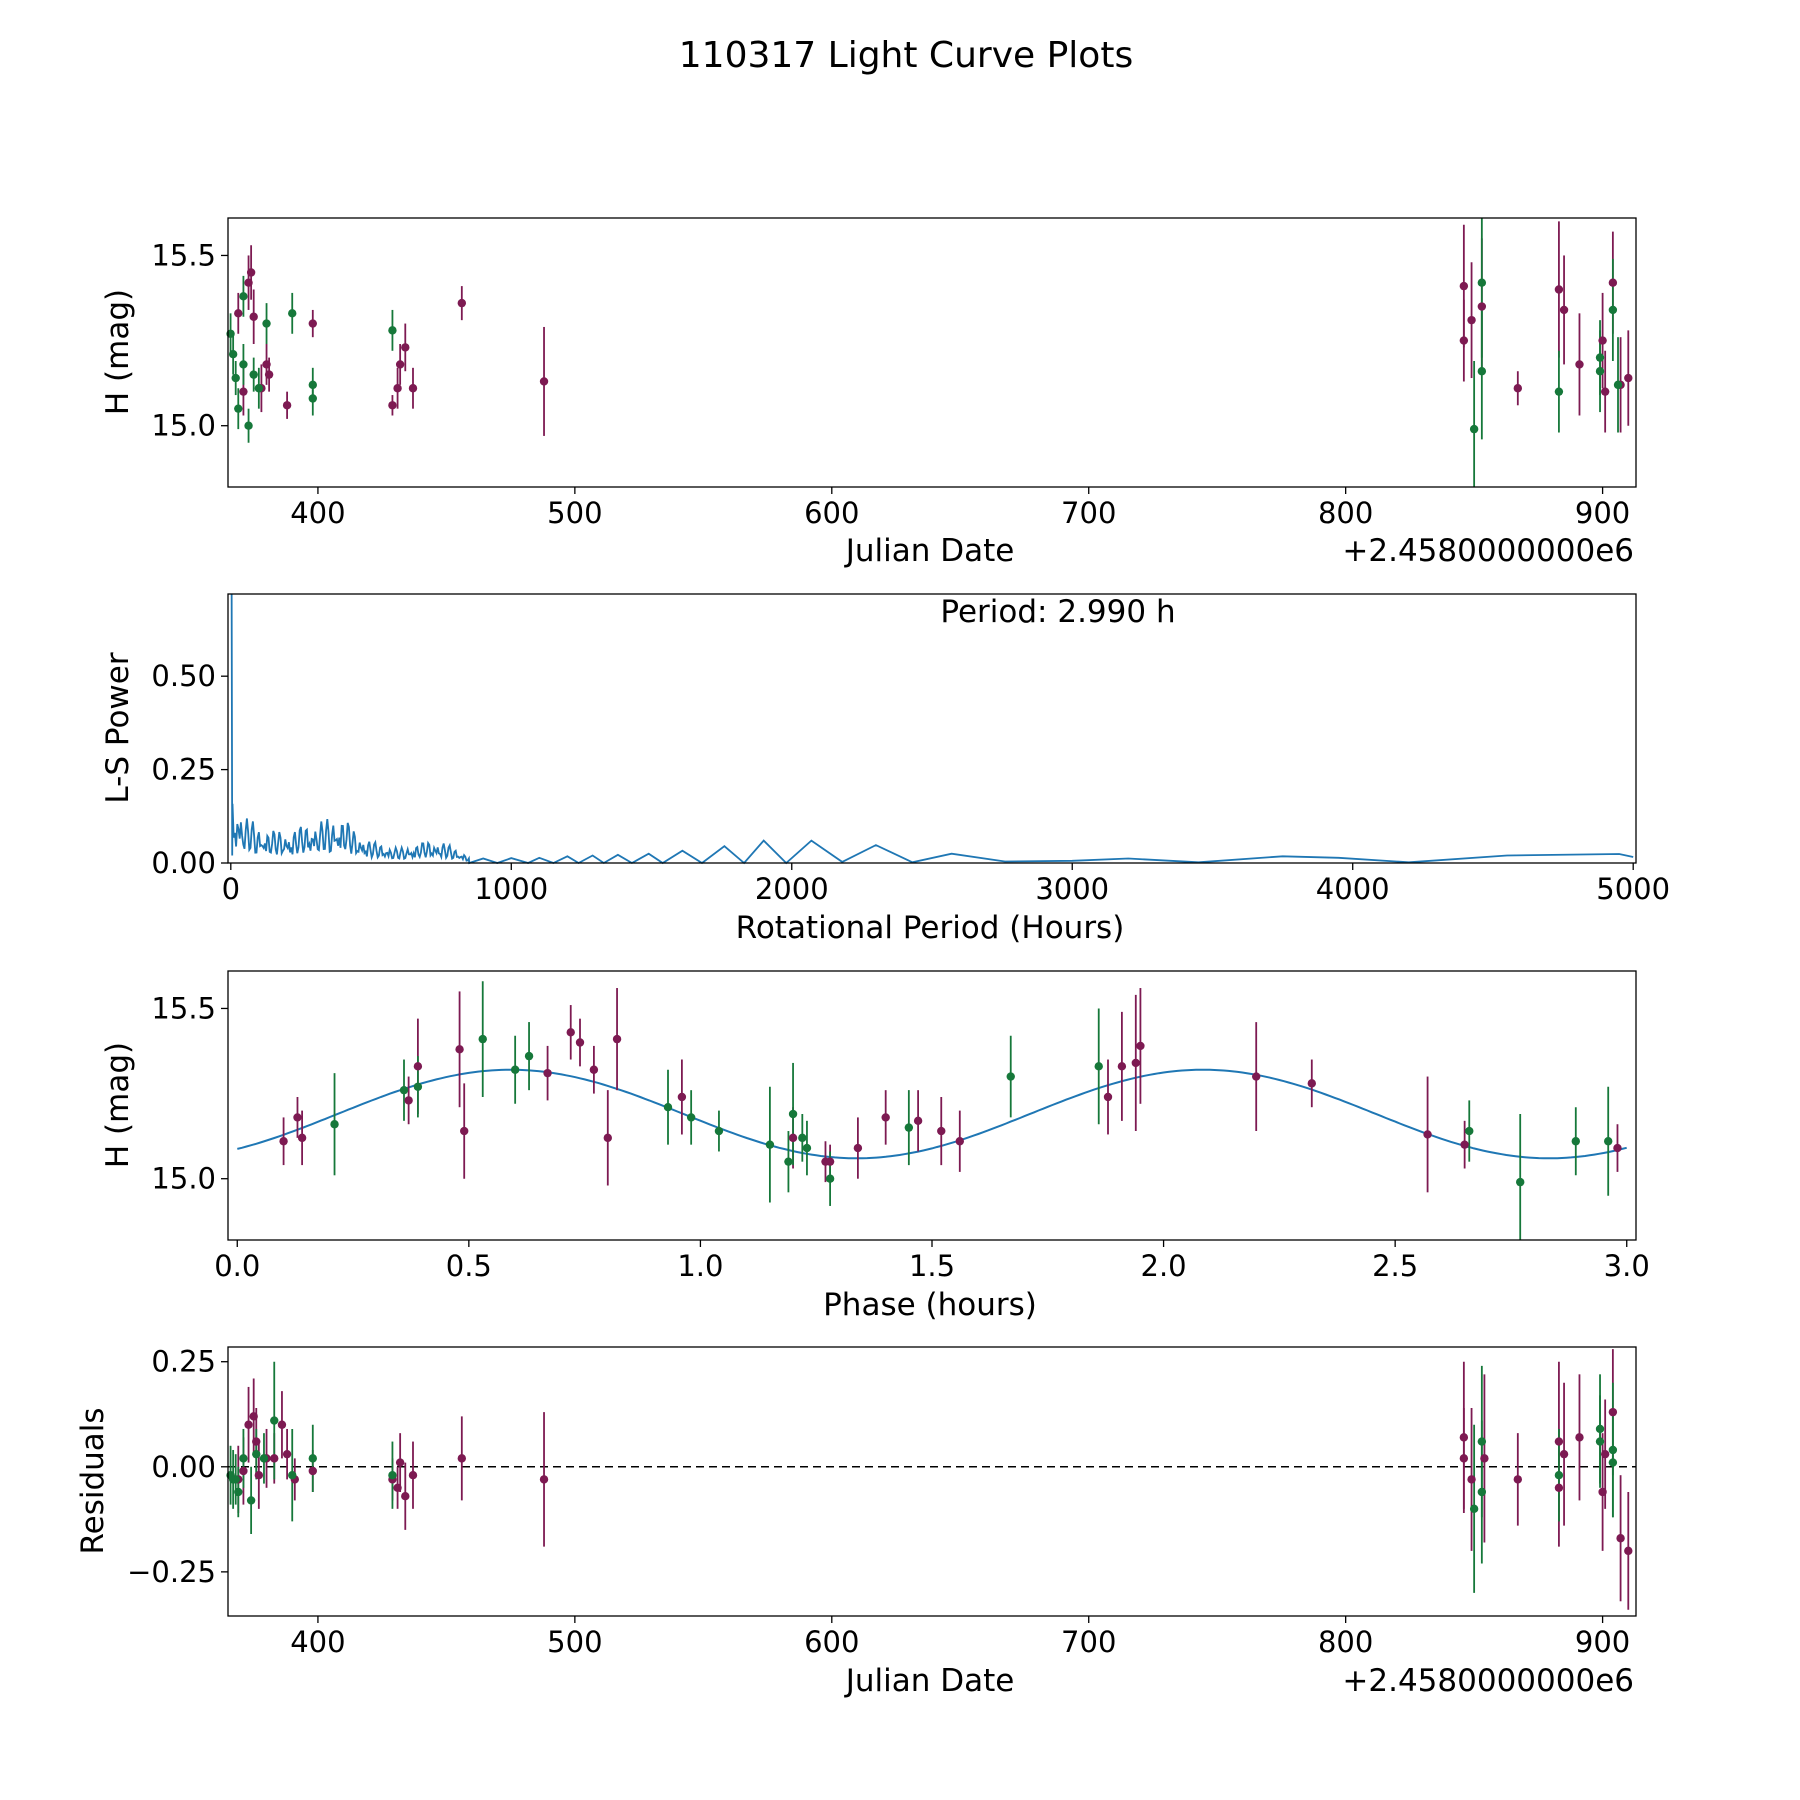  What do you see at coordinates (930, 928) in the screenshot?
I see `periodogram-xlabel: Rotational Period (Hours)` at bounding box center [930, 928].